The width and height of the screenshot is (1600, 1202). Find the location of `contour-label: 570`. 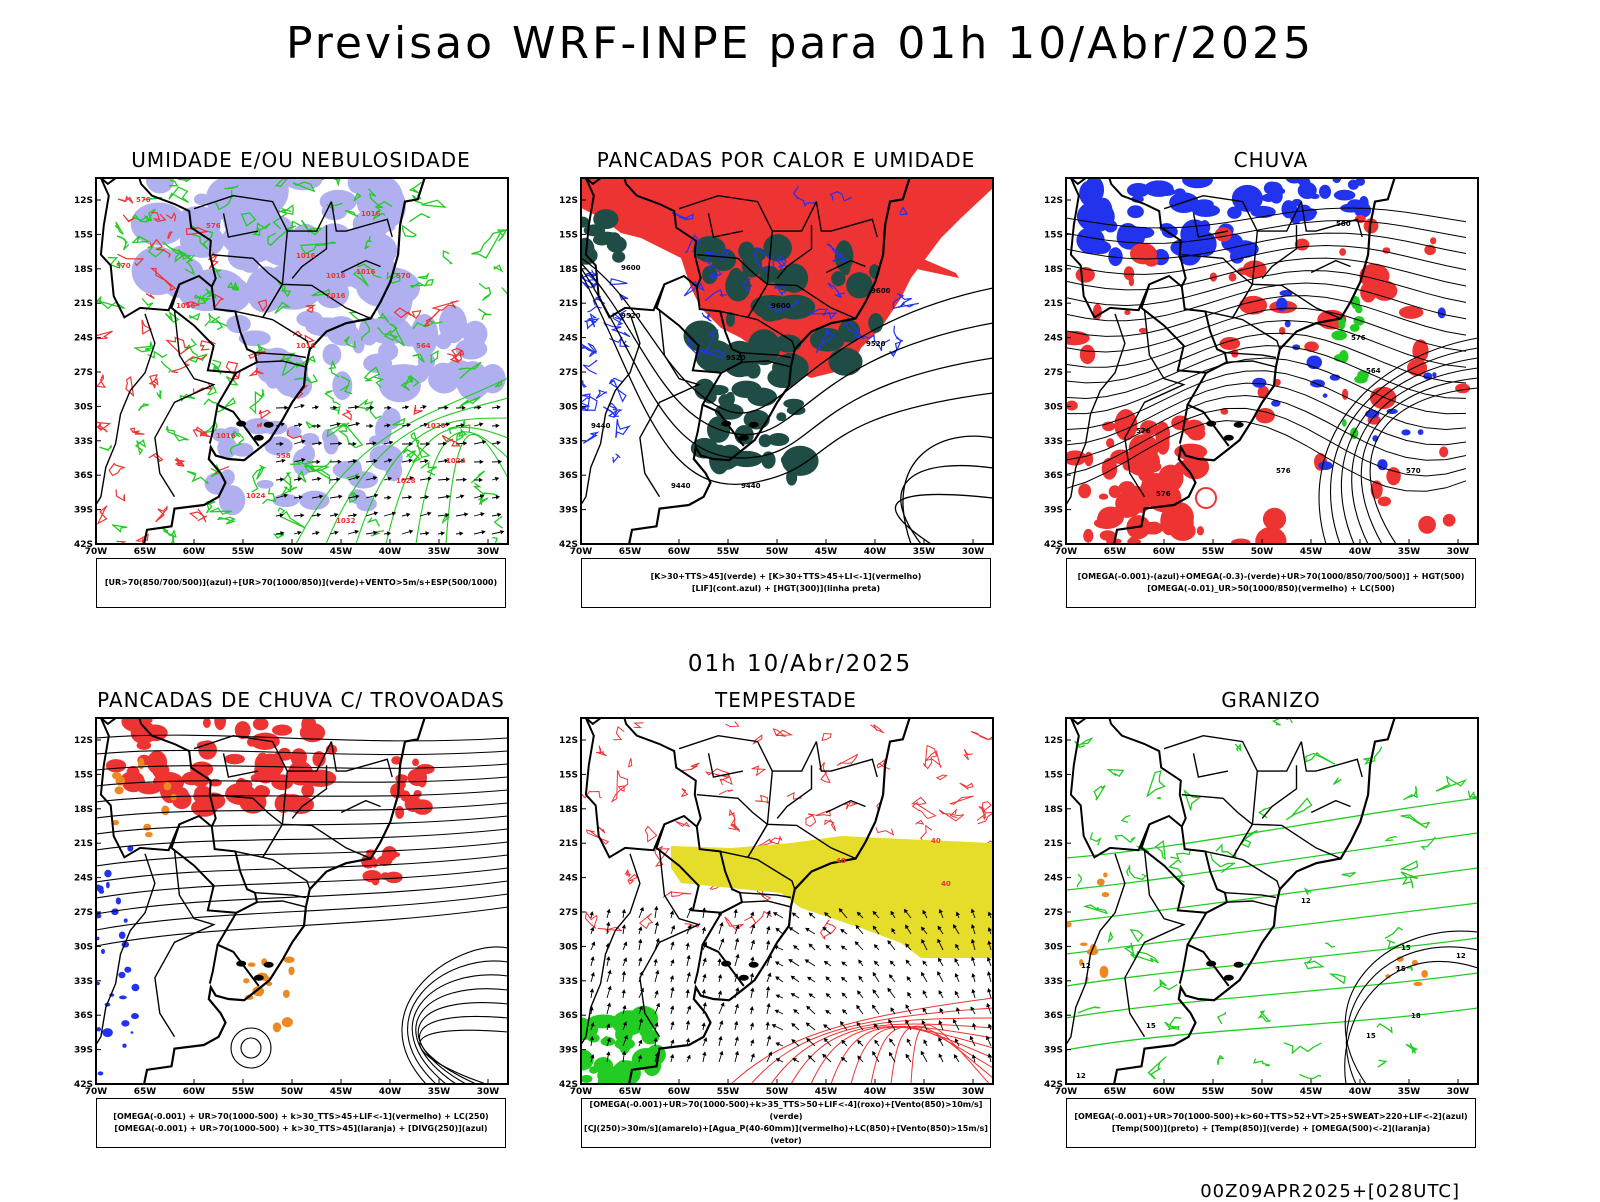

contour-label: 570 is located at coordinates (123, 266).